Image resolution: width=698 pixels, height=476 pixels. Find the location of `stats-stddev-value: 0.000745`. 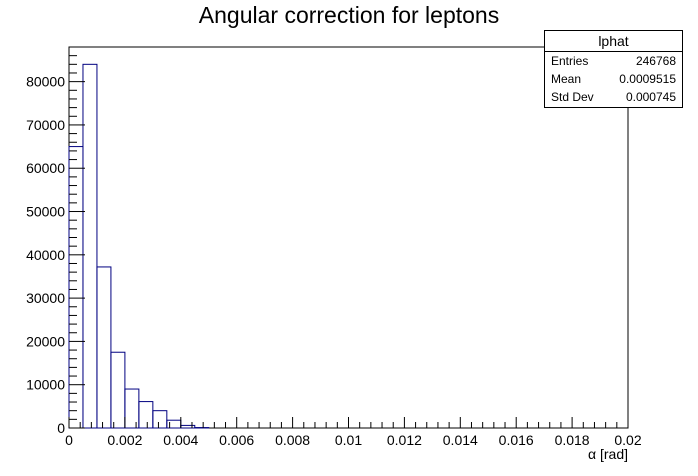

stats-stddev-value: 0.000745 is located at coordinates (650, 97).